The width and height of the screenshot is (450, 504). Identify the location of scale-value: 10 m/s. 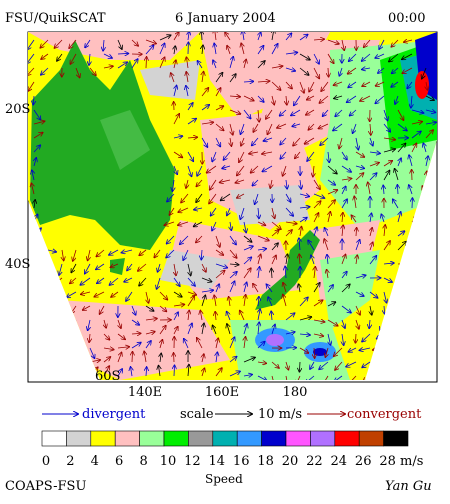
(280, 414).